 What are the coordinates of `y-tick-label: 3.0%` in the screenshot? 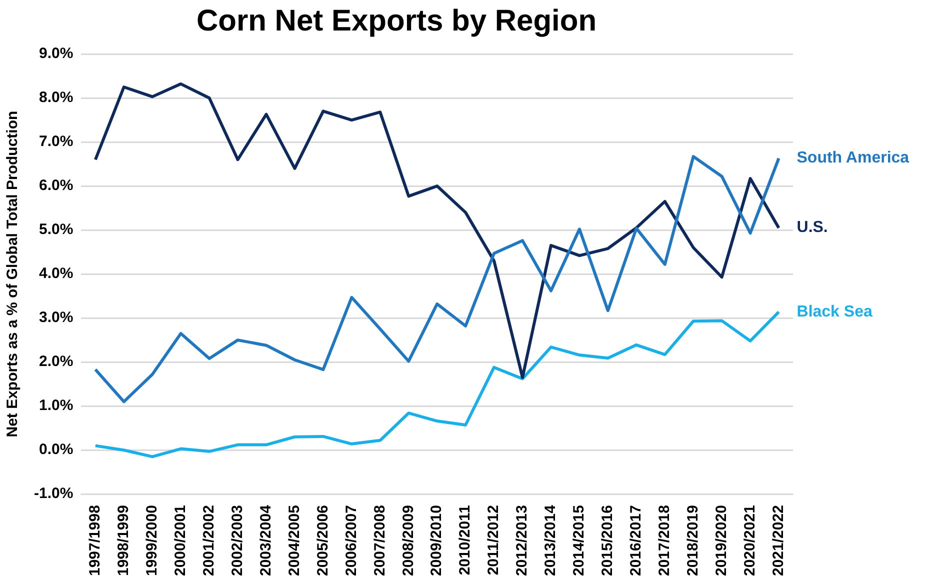 It's located at (56, 317).